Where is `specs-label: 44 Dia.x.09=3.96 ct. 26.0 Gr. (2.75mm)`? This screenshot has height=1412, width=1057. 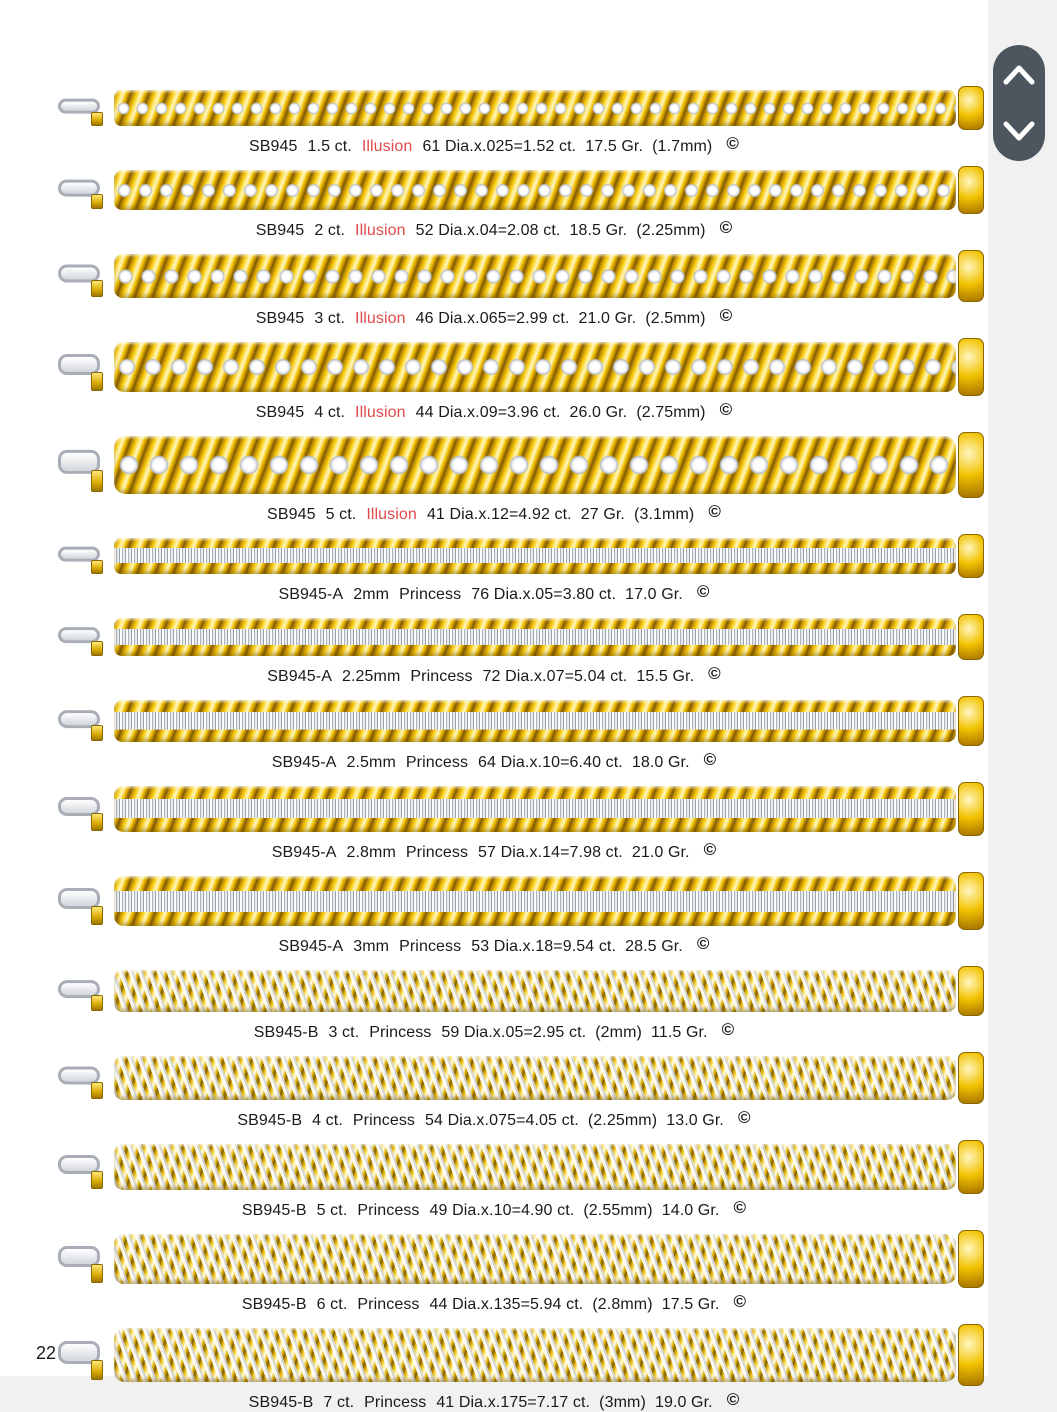 specs-label: 44 Dia.x.09=3.96 ct. 26.0 Gr. (2.75mm) is located at coordinates (560, 412).